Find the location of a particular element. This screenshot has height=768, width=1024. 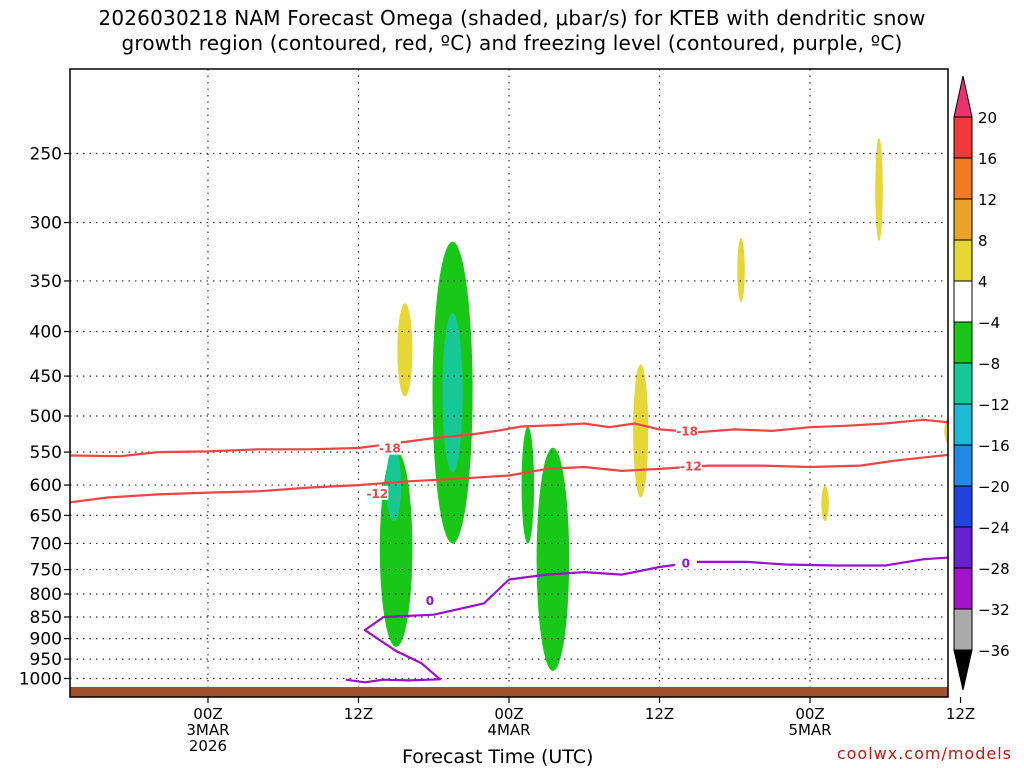

y-tick-label-900: 900 is located at coordinates (46, 640).